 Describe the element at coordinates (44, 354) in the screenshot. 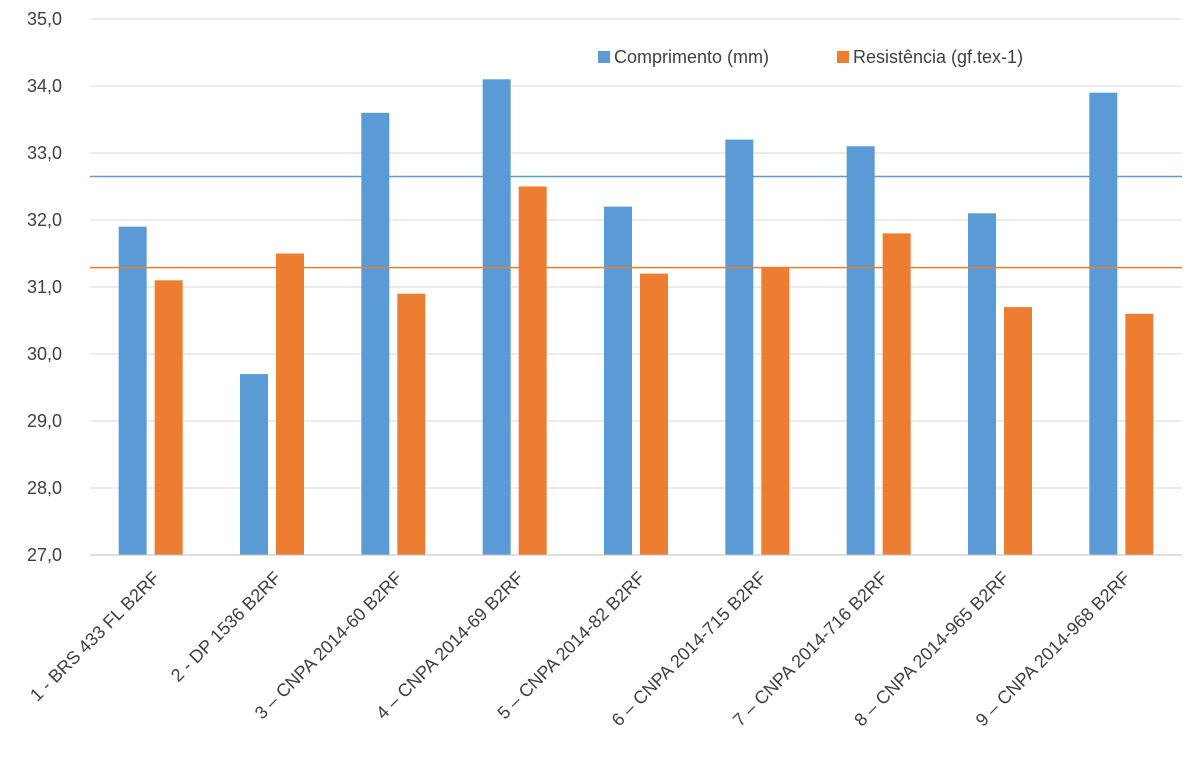

I see `y-tick-label: 30,0` at that location.